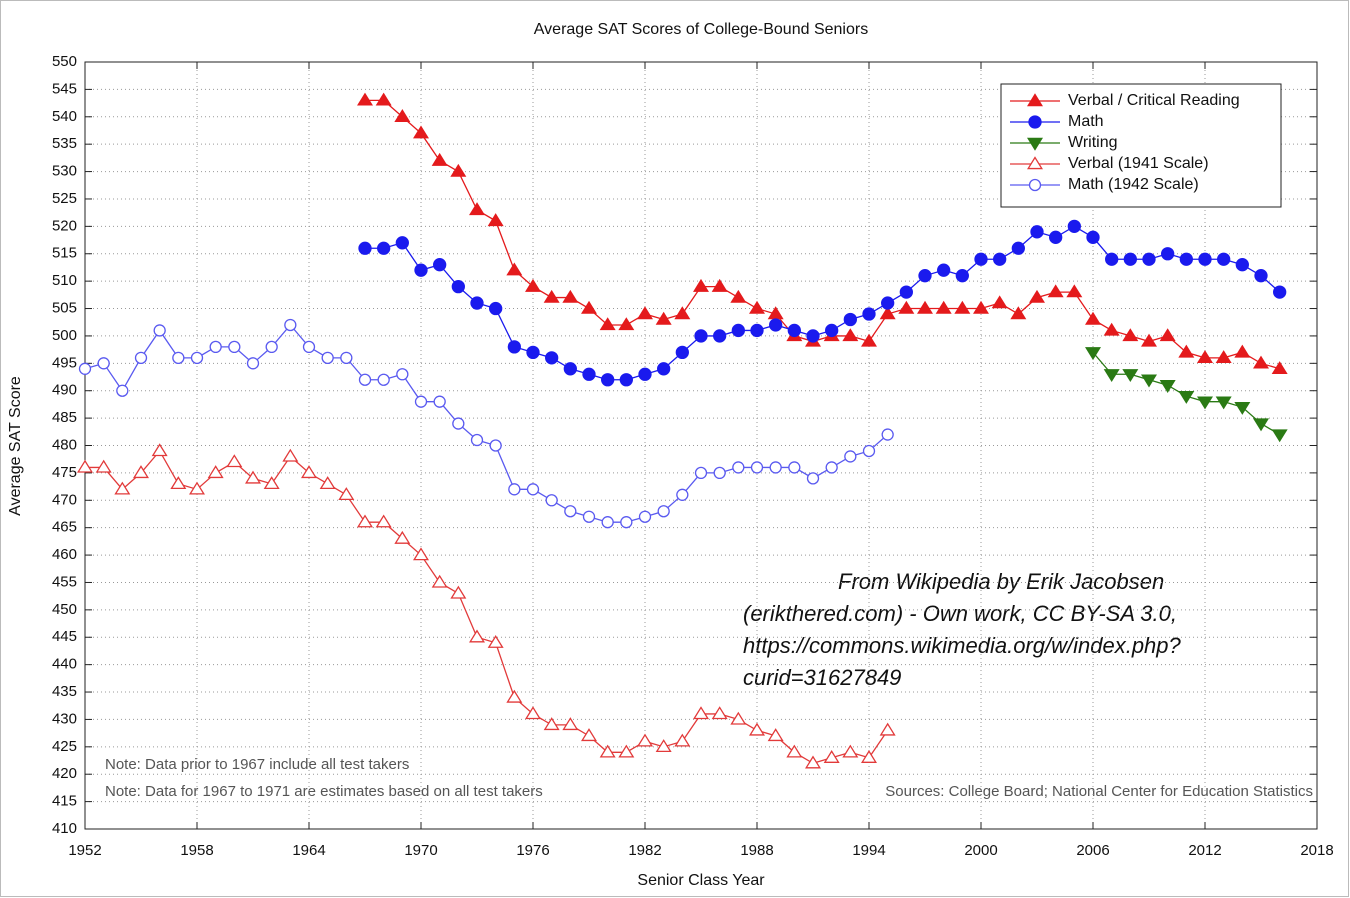 The height and width of the screenshot is (898, 1350). Describe the element at coordinates (532, 850) in the screenshot. I see `x-tick-label: 1976` at that location.